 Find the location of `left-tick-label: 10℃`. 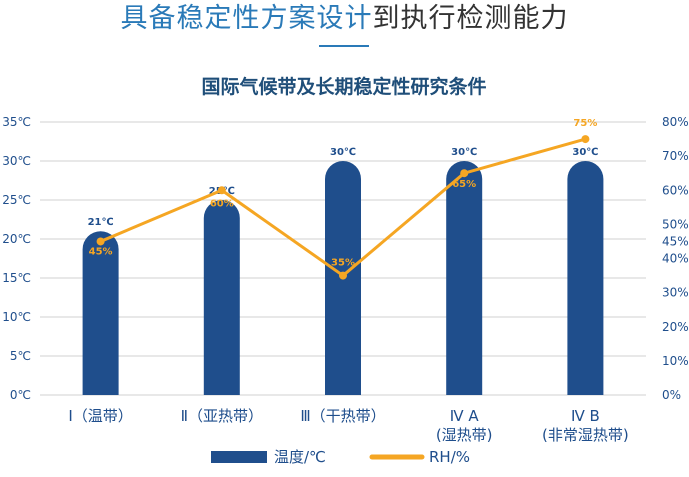

left-tick-label: 10℃ is located at coordinates (16, 317).